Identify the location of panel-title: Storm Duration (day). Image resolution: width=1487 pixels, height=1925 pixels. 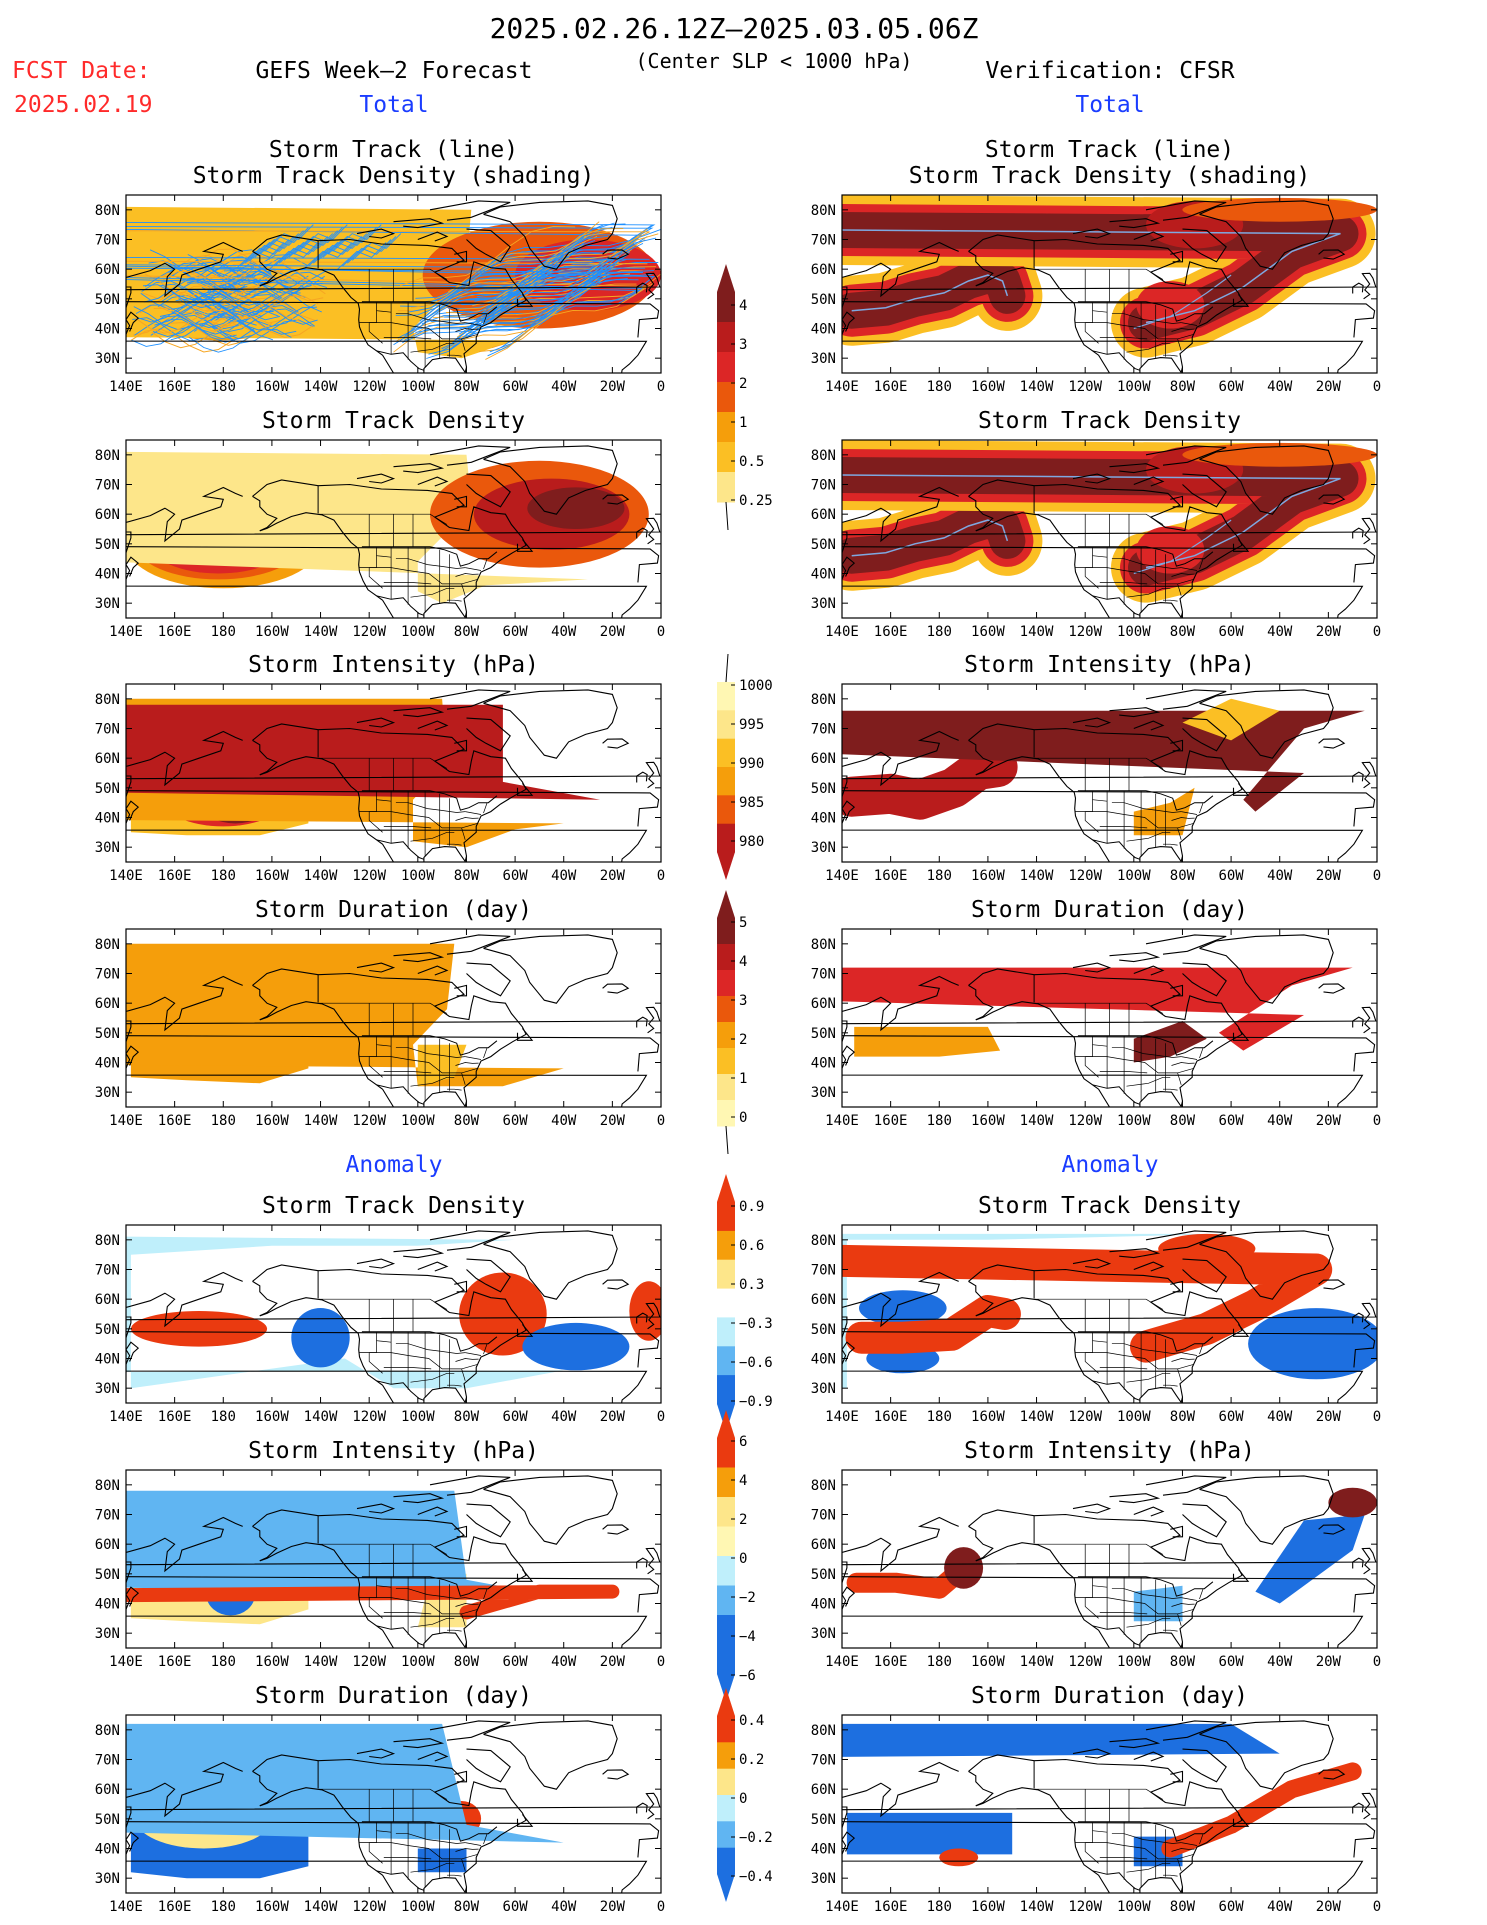
(393, 910).